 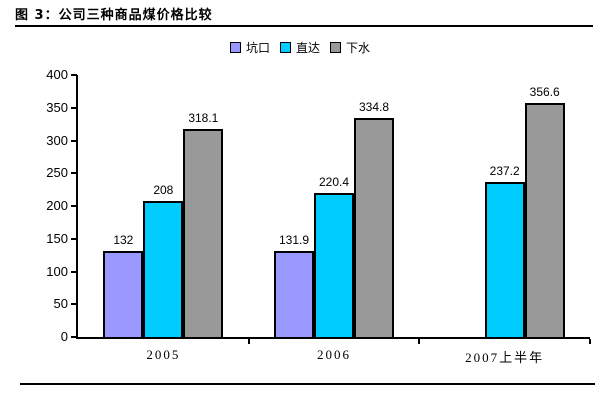 What do you see at coordinates (64, 336) in the screenshot?
I see `y-axis-tick-label: 0` at bounding box center [64, 336].